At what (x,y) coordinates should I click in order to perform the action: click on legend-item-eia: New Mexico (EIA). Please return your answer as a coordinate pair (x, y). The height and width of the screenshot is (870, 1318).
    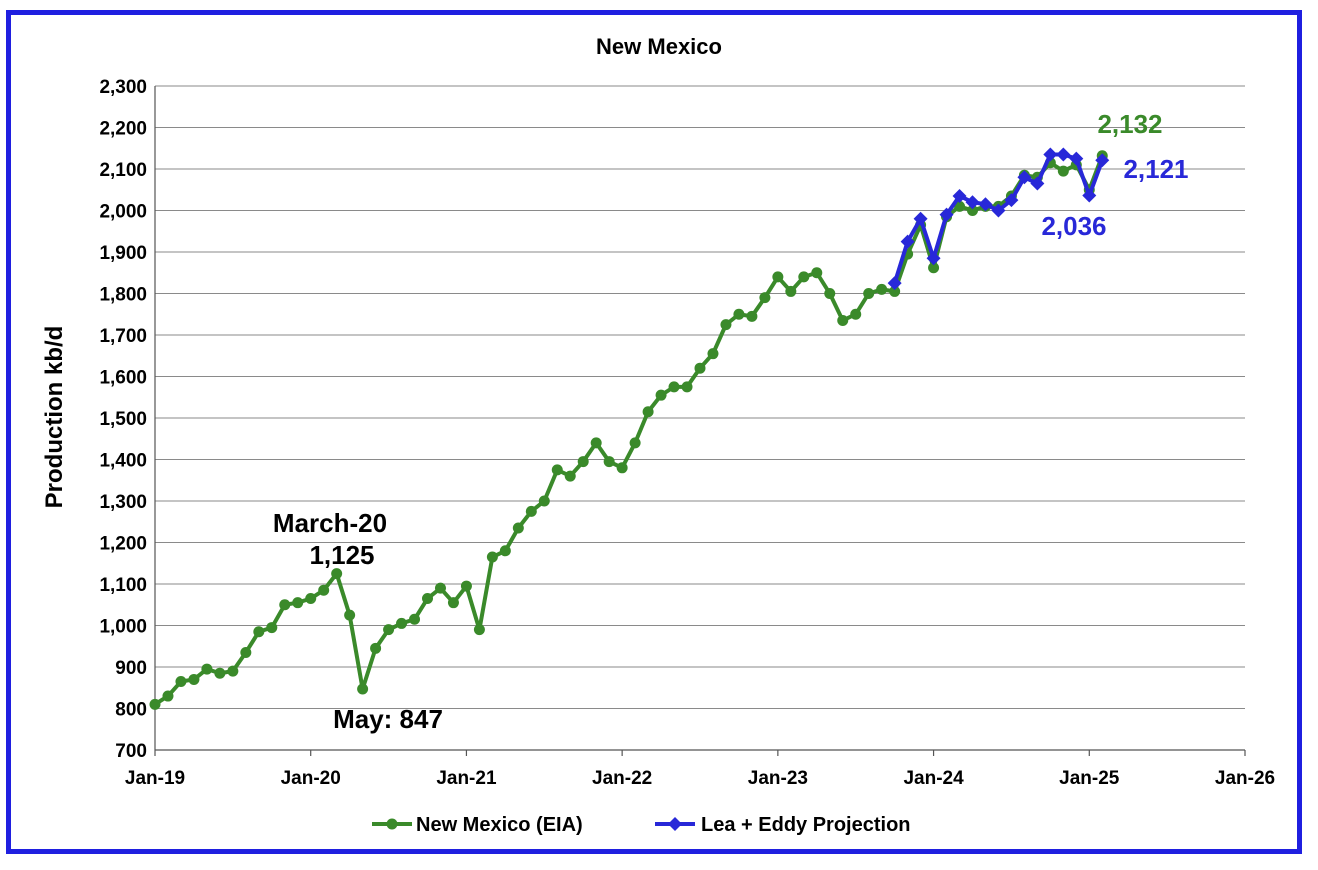
    Looking at the image, I should click on (477, 825).